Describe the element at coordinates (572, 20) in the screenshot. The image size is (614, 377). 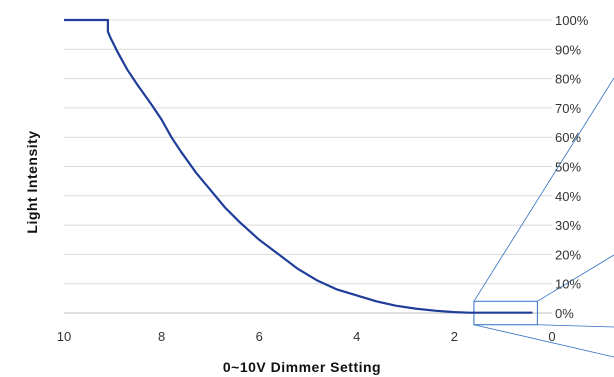
I see `y-tick-label: 100%` at that location.